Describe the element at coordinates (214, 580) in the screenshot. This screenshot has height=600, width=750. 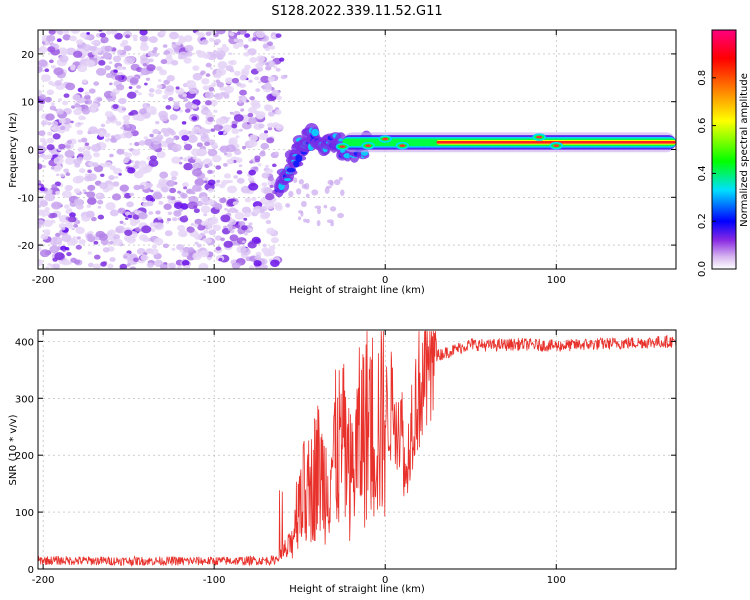
I see `snr-xtick-label: -100` at that location.